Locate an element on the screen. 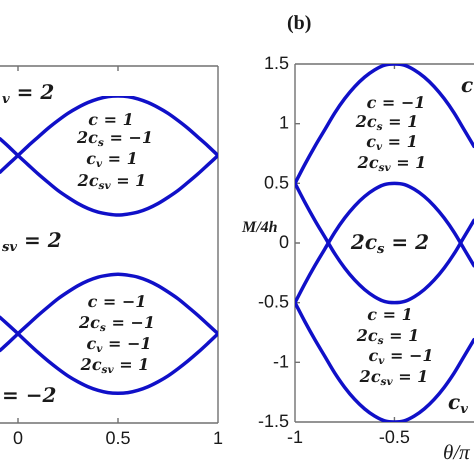 Image resolution: width=474 pixels, height=474 pixels. x-axis-title: θ/π is located at coordinates (456, 452).